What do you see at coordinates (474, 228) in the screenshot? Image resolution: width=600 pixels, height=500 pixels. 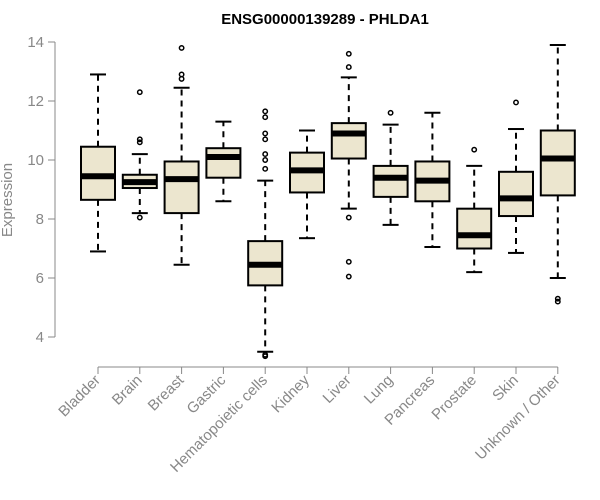 I see `box-prostate` at bounding box center [474, 228].